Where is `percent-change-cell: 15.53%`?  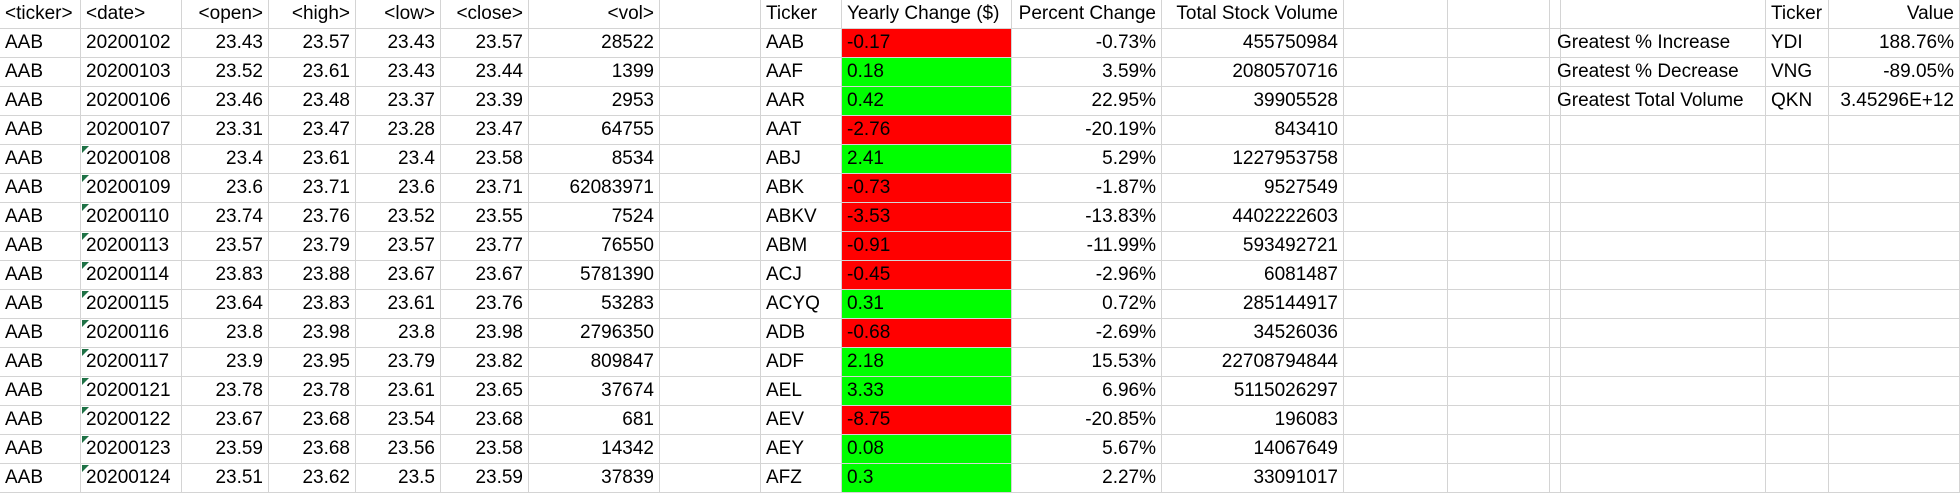 percent-change-cell: 15.53% is located at coordinates (1087, 362).